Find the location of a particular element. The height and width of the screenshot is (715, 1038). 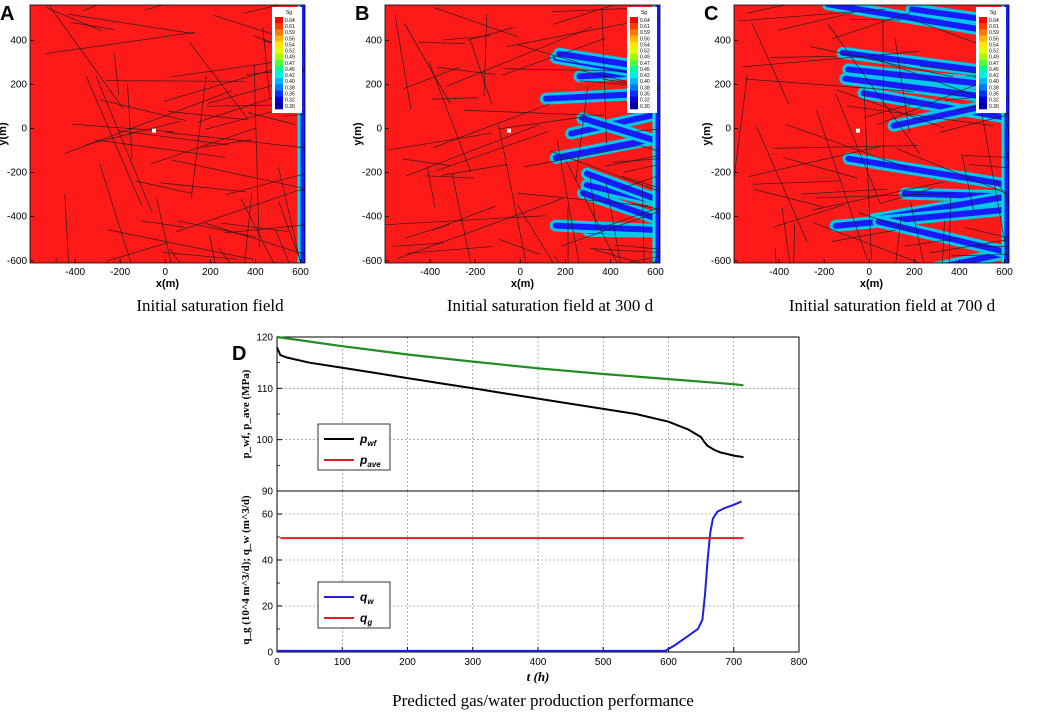

colorbar-level: 0.42 is located at coordinates (290, 76).